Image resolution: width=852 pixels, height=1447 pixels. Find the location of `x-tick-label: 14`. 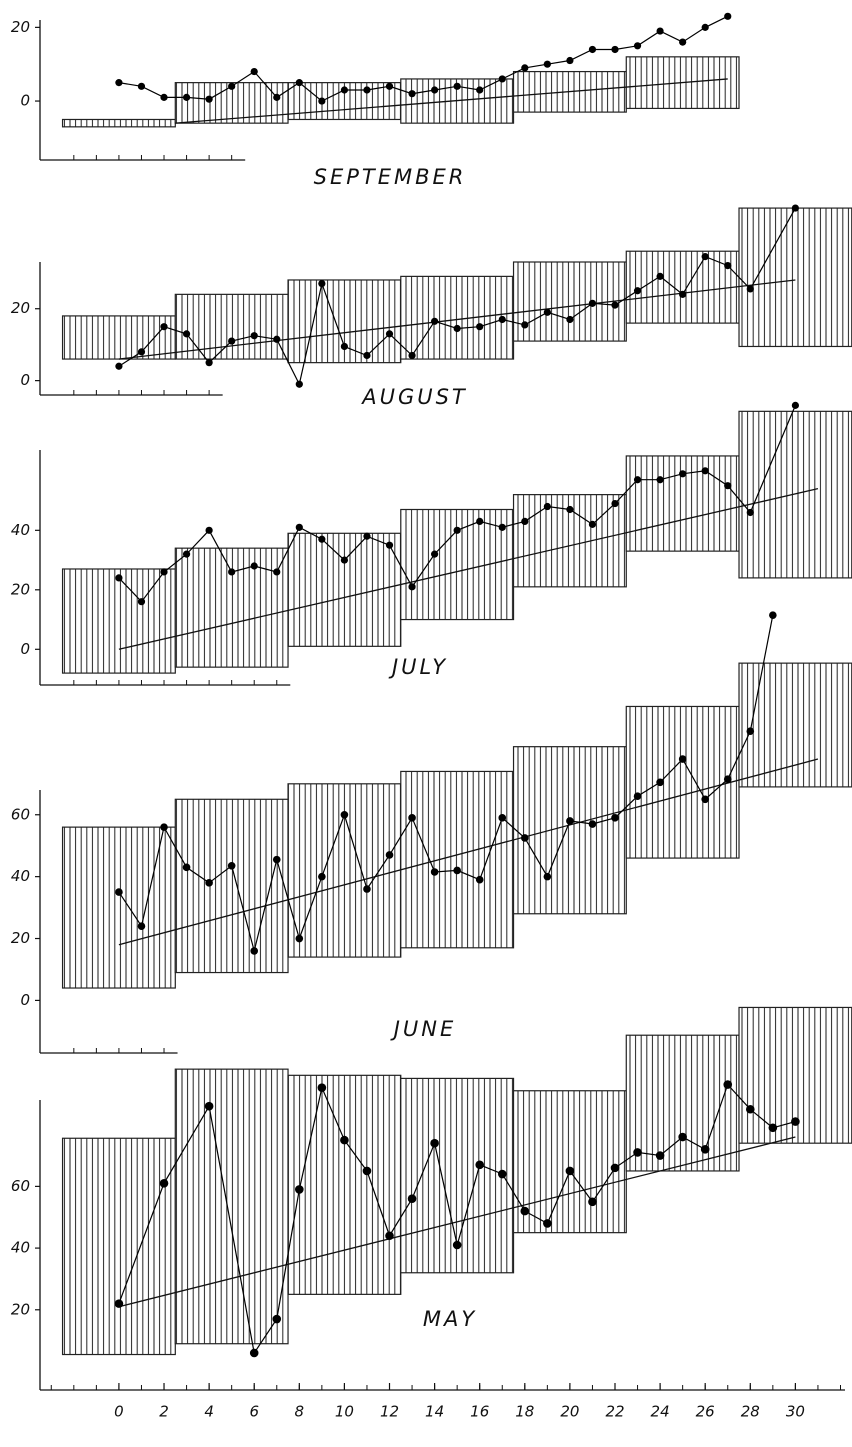

x-tick-label: 14 is located at coordinates (434, 1412).